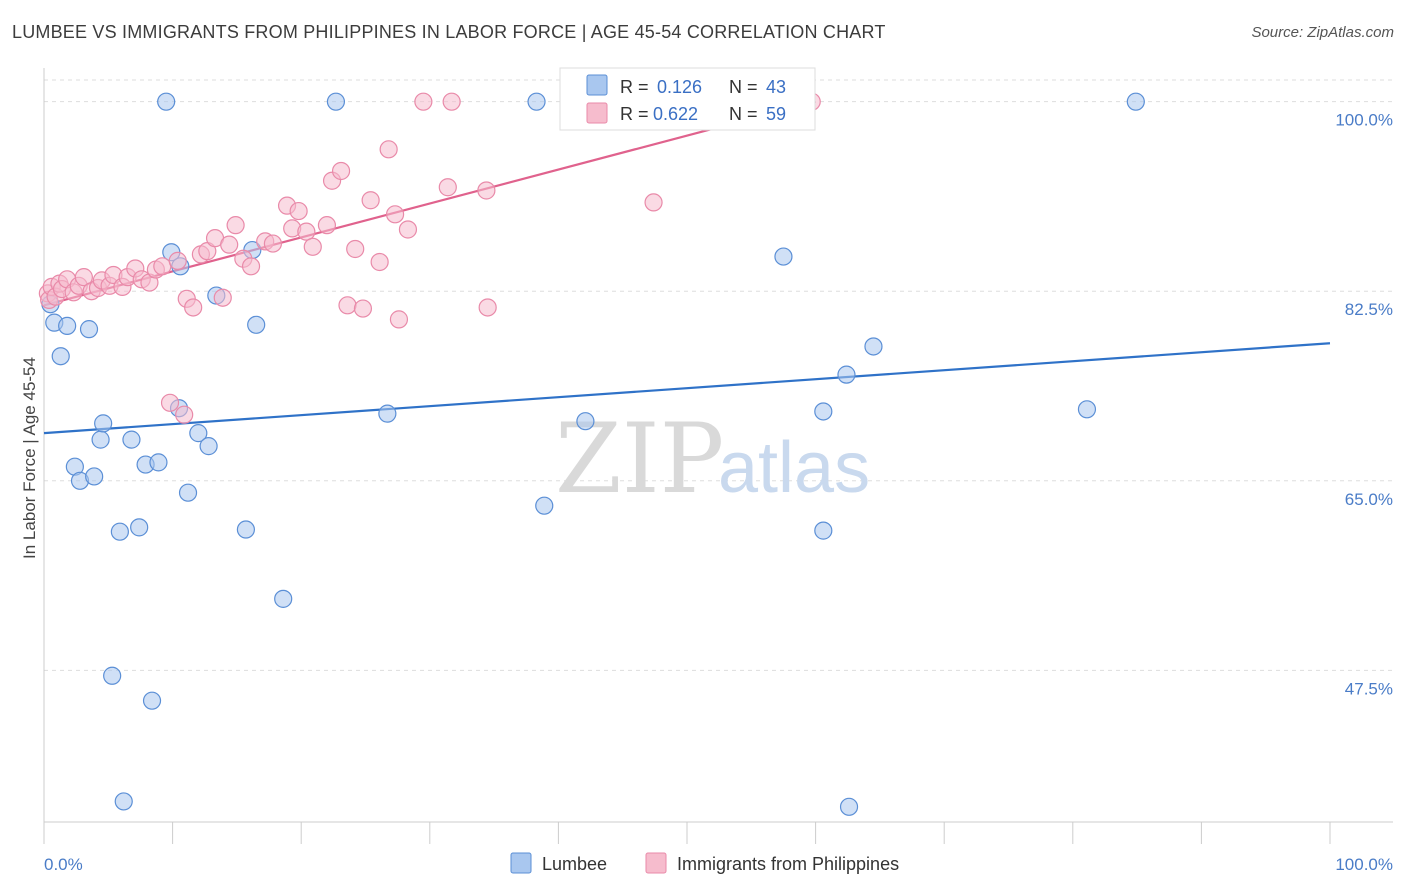 This screenshot has height=892, width=1406. I want to click on y-tick-label: 47.5%, so click(1369, 688).